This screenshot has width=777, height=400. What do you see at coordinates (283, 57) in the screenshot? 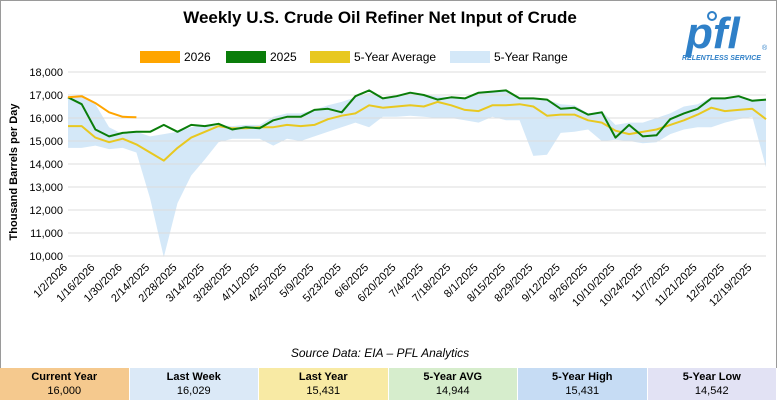
I see `legend-label-2025: 2025` at bounding box center [283, 57].